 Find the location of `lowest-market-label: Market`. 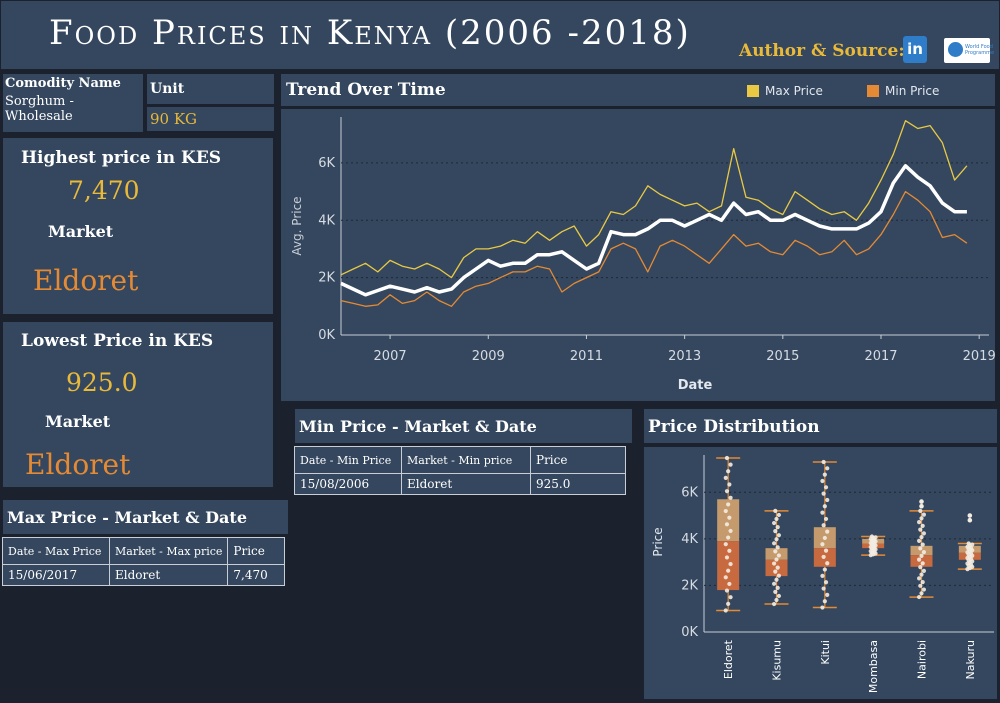

lowest-market-label: Market is located at coordinates (78, 421).